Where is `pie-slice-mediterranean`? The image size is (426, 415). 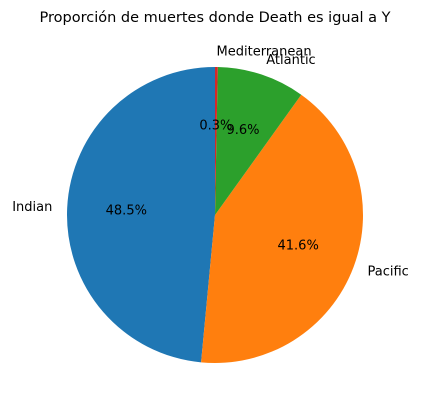 pie-slice-mediterranean is located at coordinates (216, 141).